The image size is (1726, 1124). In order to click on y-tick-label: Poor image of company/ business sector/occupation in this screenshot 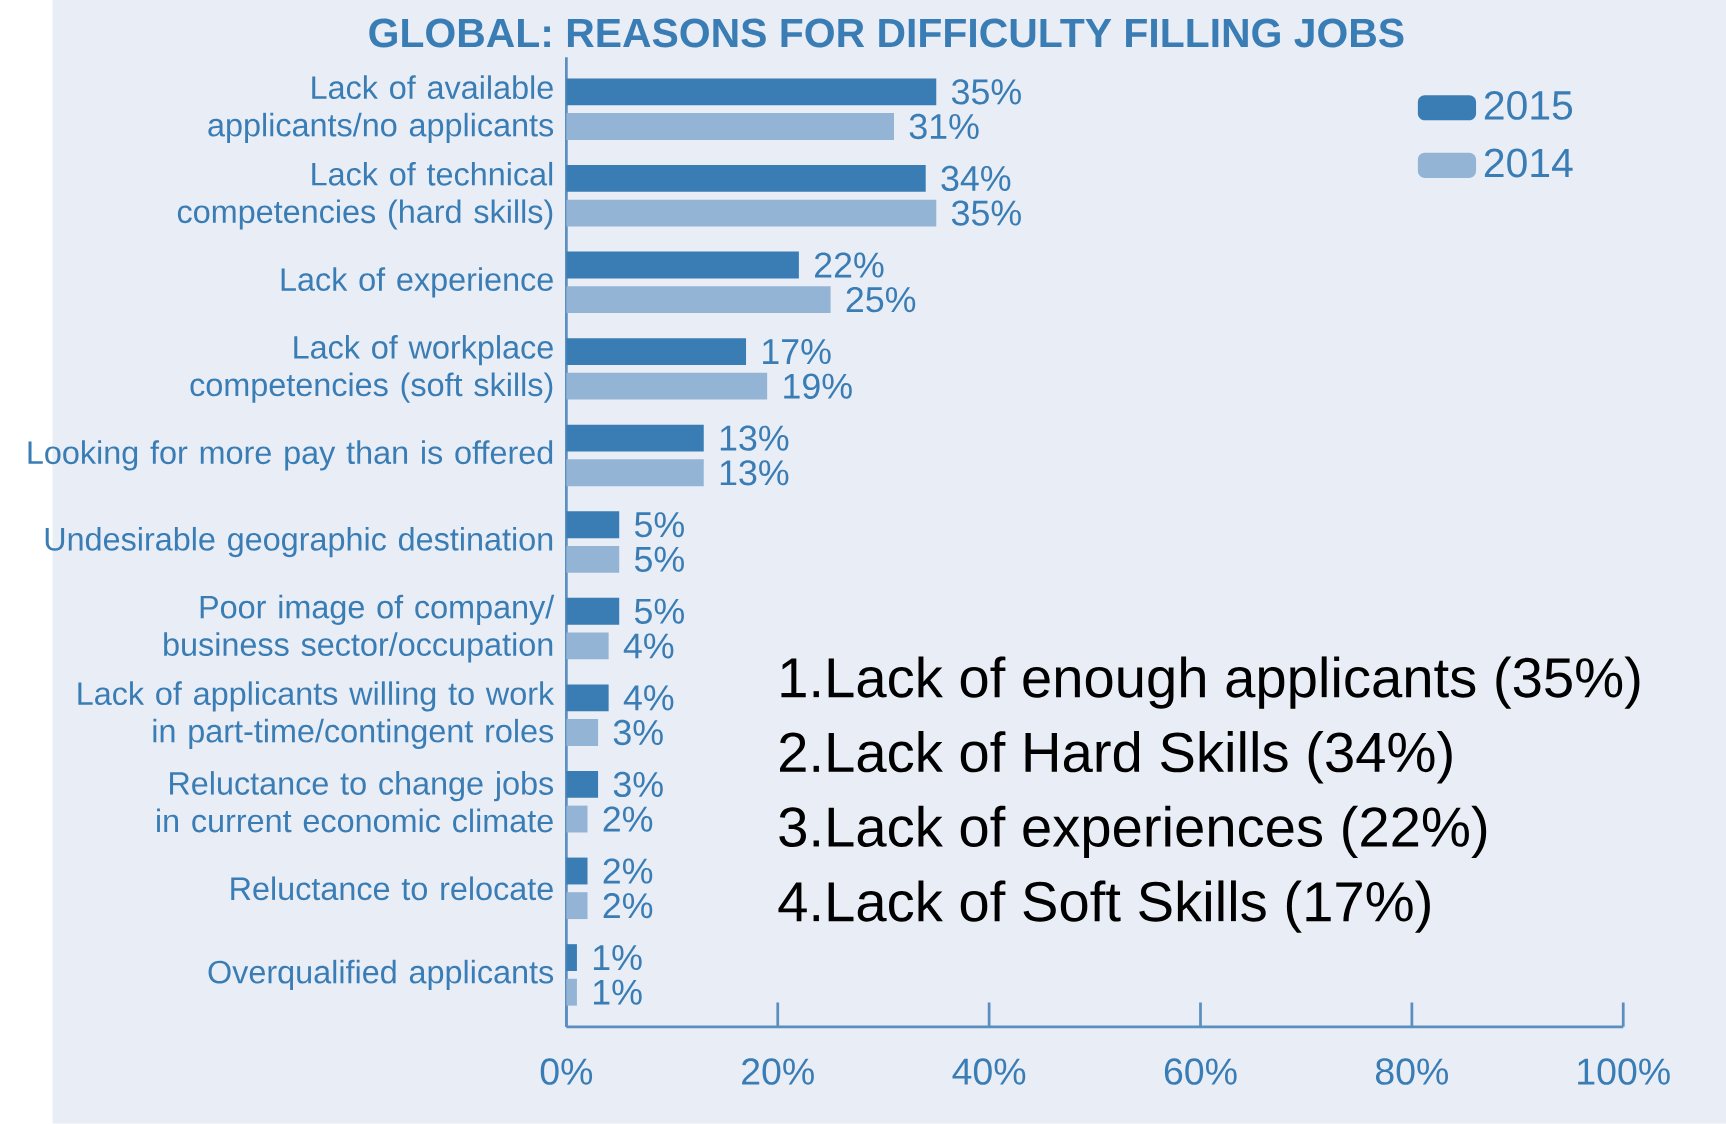, I will do `click(359, 628)`.